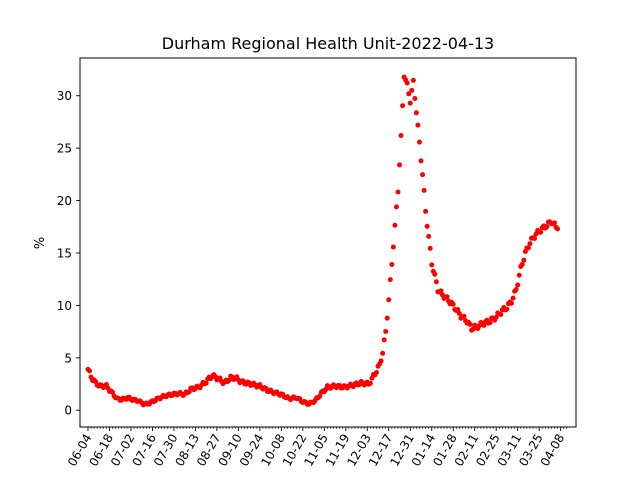 The height and width of the screenshot is (480, 640). I want to click on y-tick-label: 10, so click(64, 306).